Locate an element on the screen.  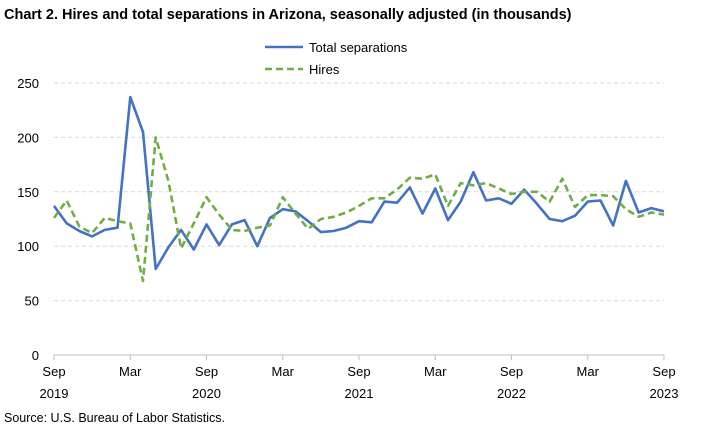
x-tick-label-year: 2023 is located at coordinates (664, 393).